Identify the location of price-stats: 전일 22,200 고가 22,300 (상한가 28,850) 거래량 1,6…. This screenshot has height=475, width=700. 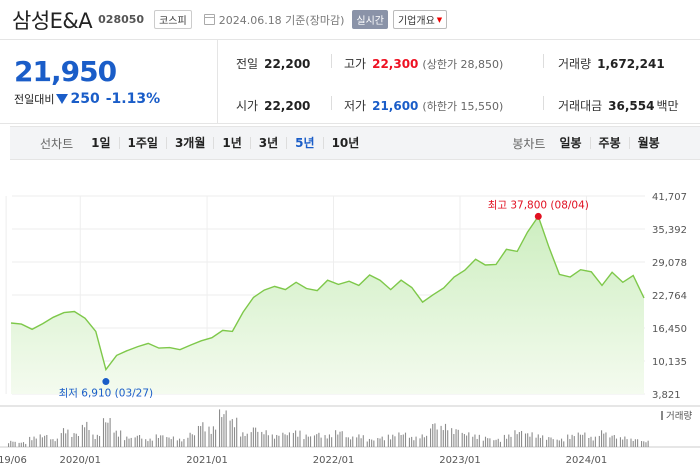
(459, 82).